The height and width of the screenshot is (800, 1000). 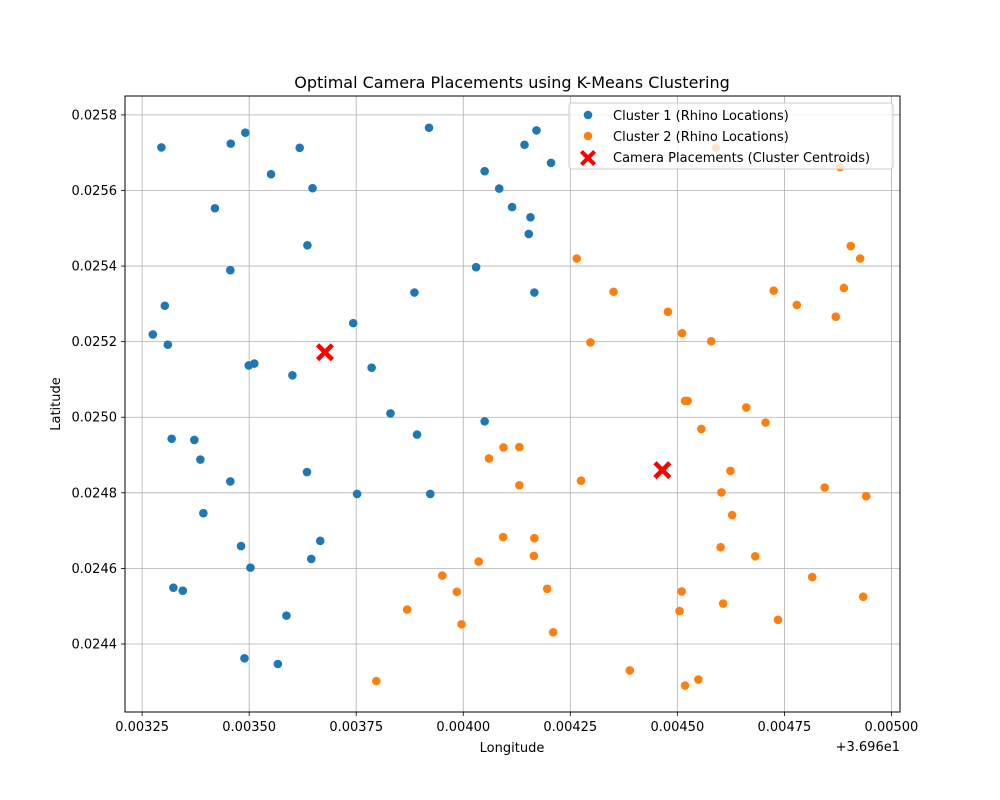 What do you see at coordinates (741, 158) in the screenshot?
I see `legend-label-3: Camera Placements (Cluster Centroids)` at bounding box center [741, 158].